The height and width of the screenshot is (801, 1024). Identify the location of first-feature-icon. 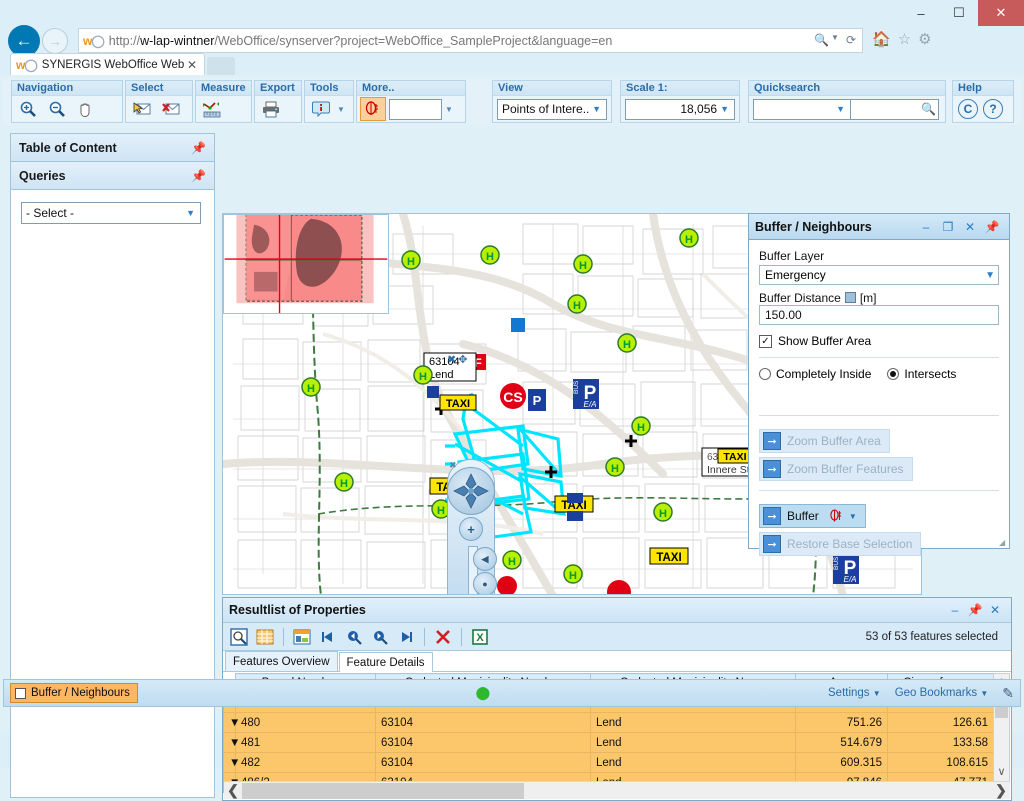
(328, 637).